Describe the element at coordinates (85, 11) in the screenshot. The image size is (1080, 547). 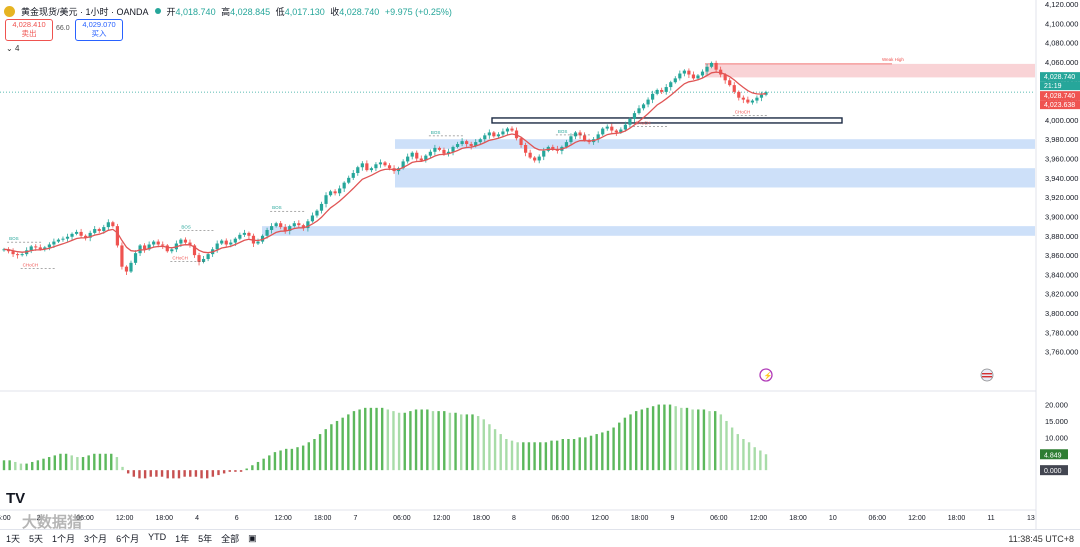
I see `symbol-title: 黄金现货/美元 · 1小时 · OANDA` at that location.